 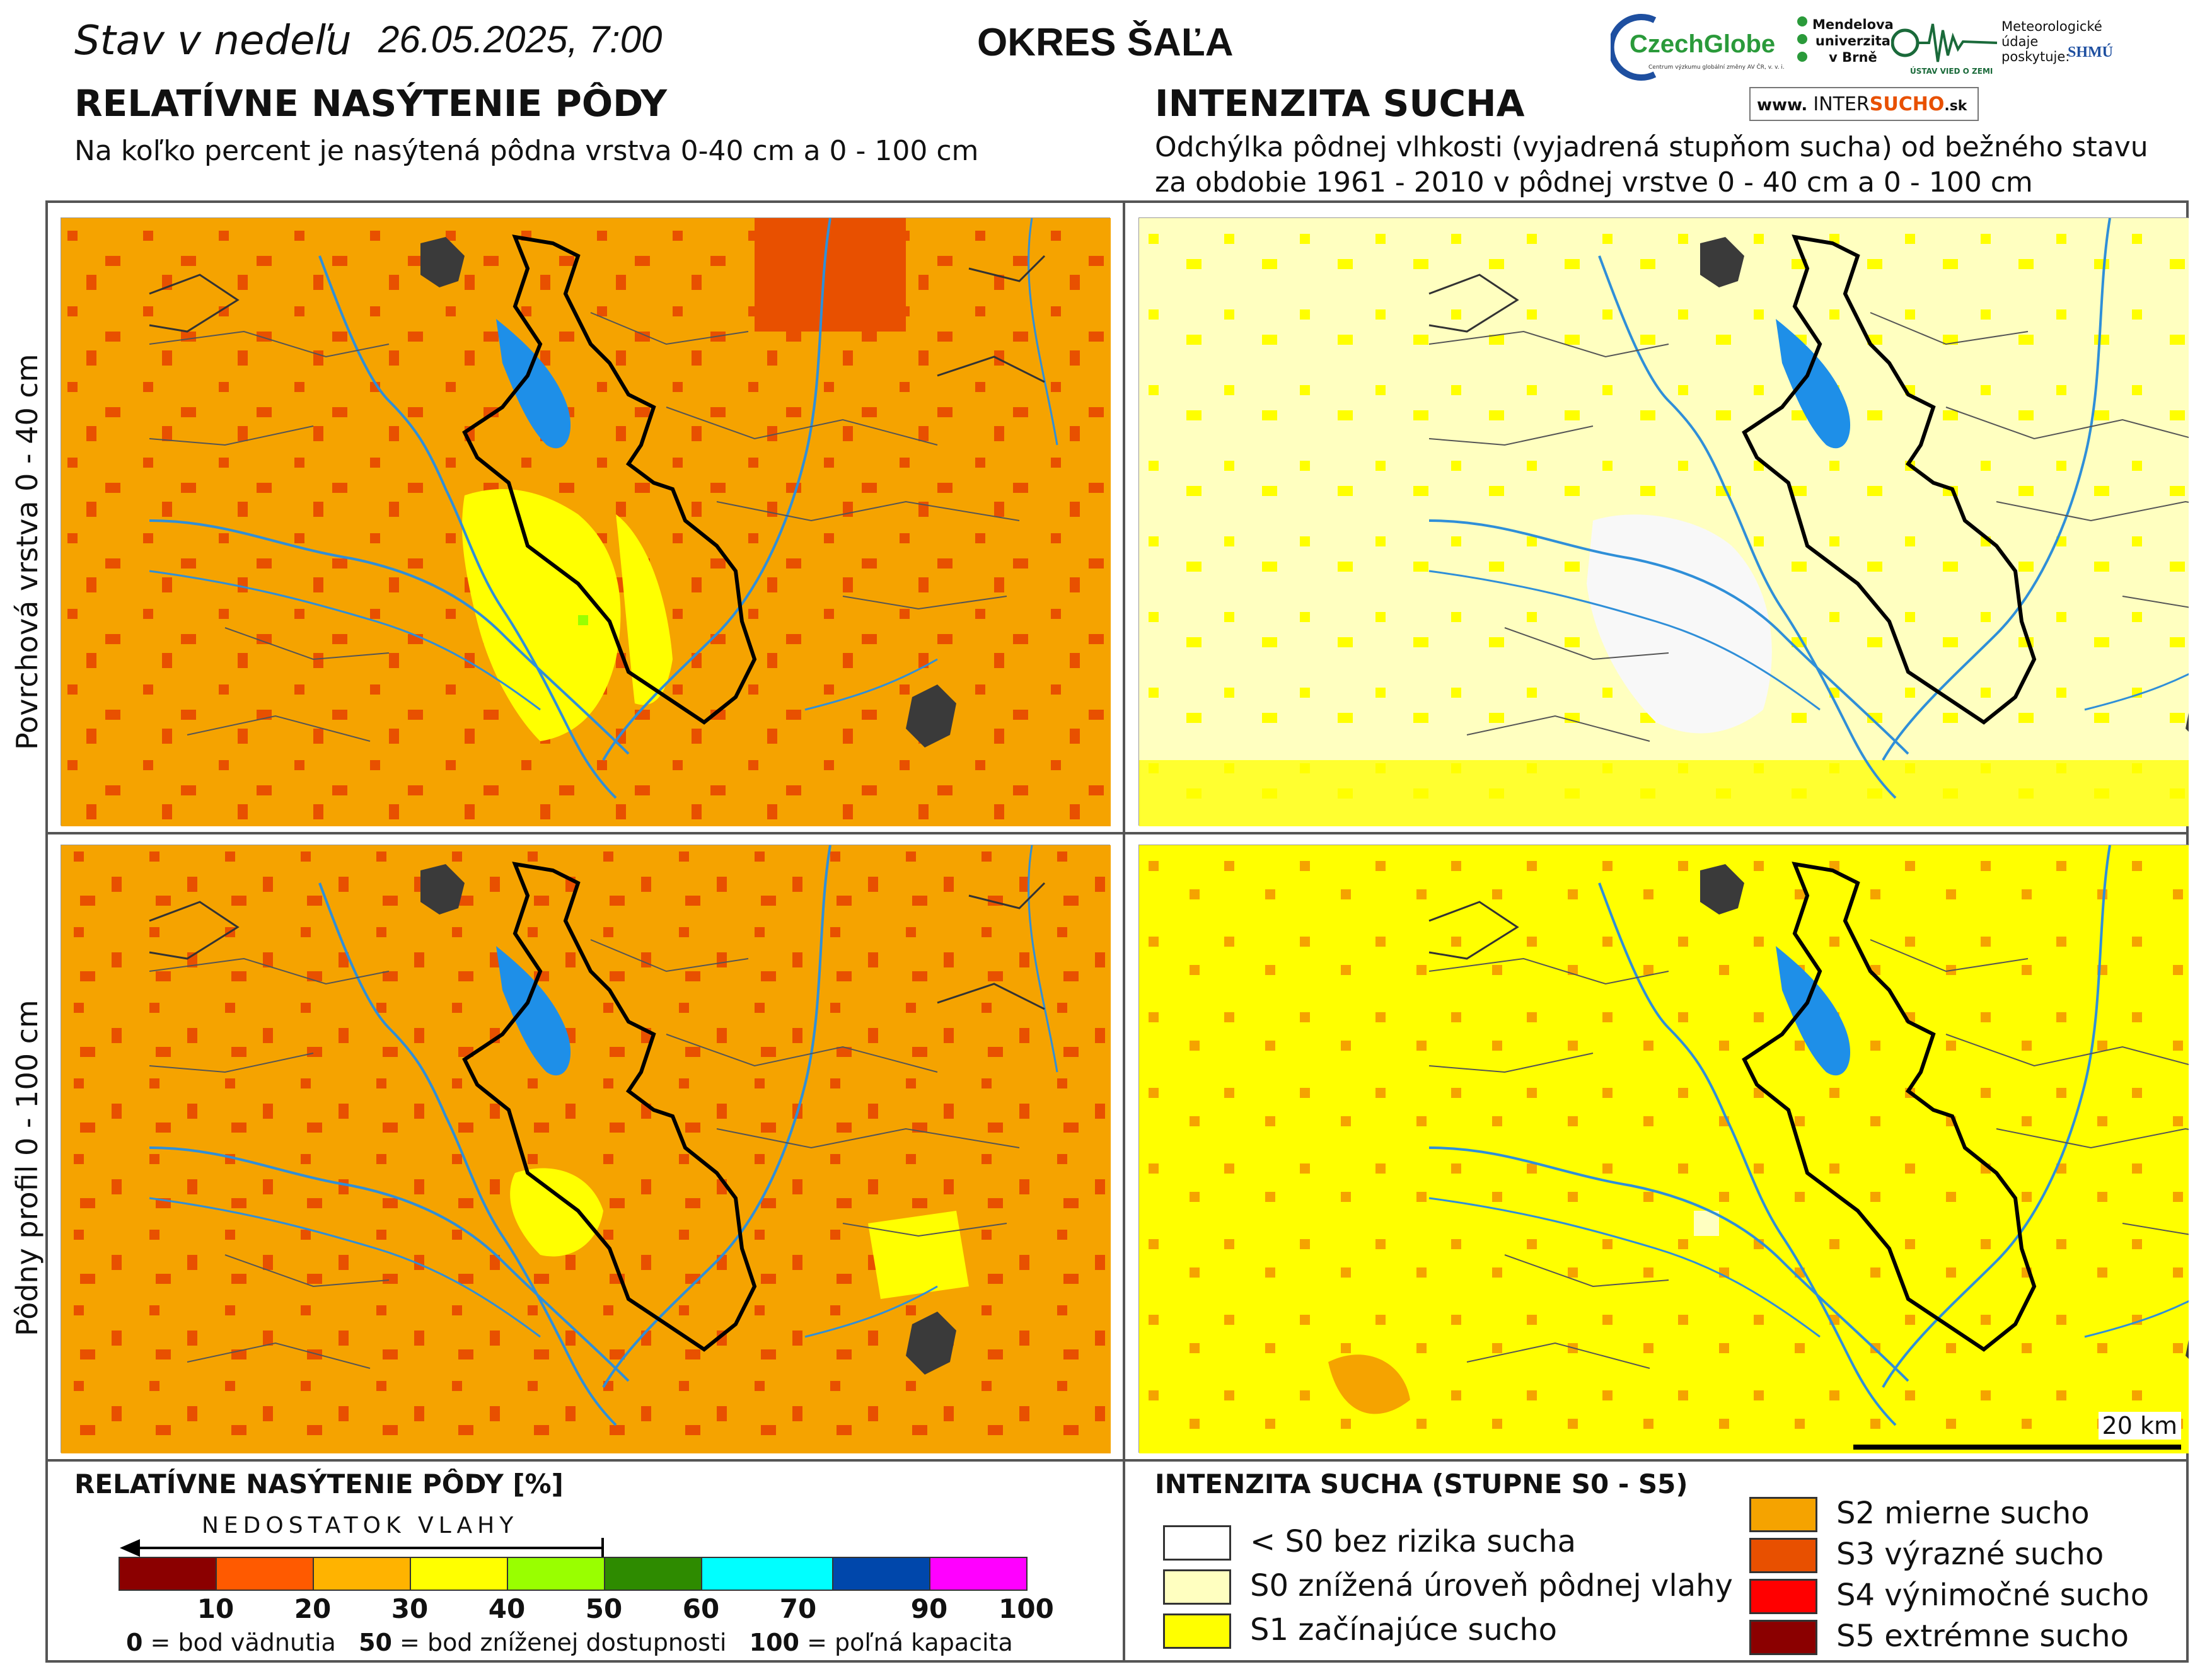 I want to click on status-prefix: Stav v nedeľu, so click(x=213, y=41).